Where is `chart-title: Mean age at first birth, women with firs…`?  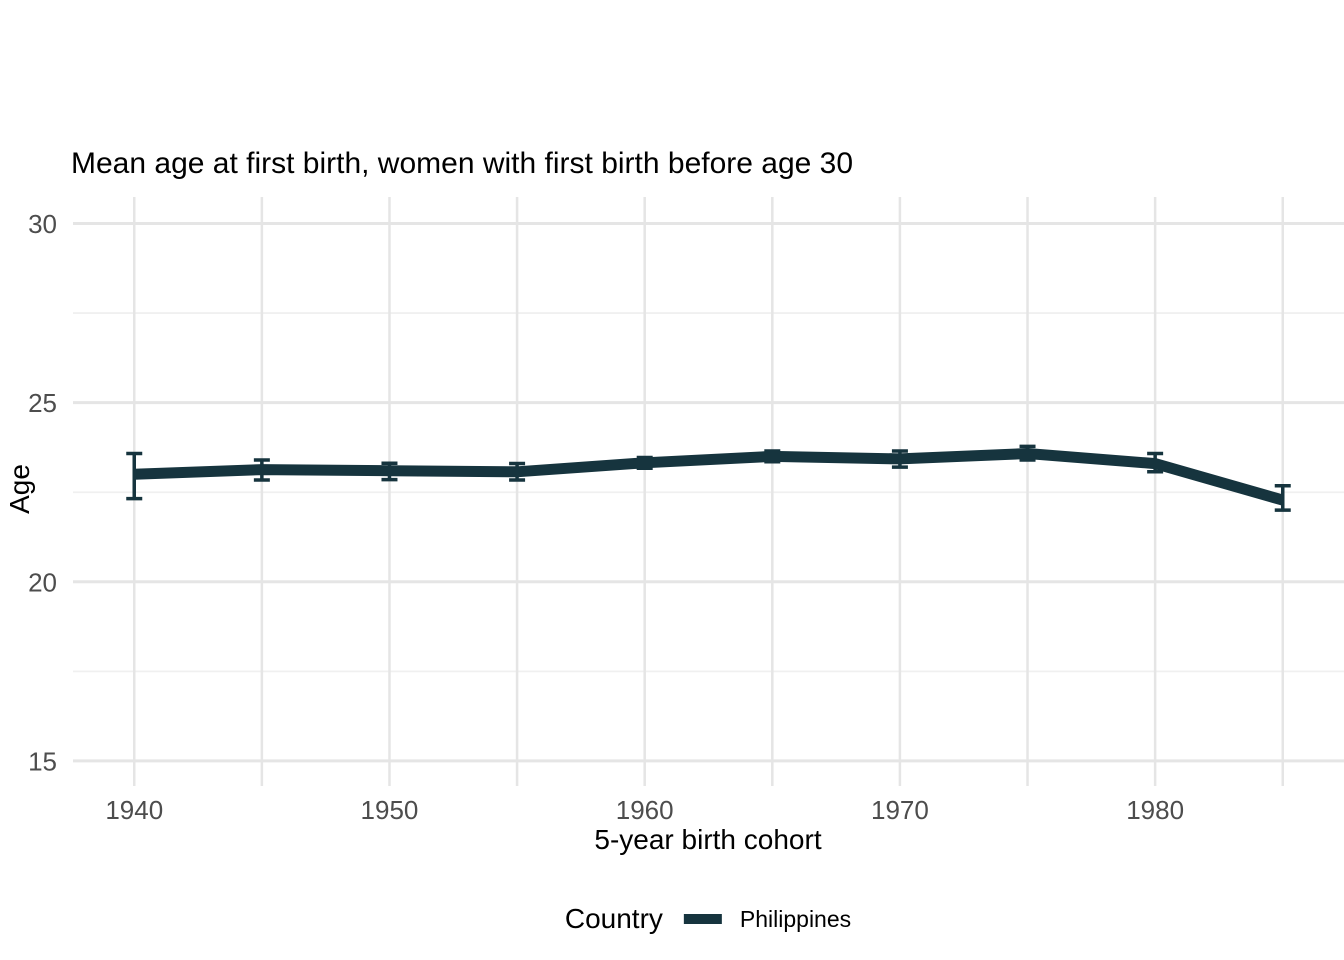 chart-title: Mean age at first birth, women with firs… is located at coordinates (462, 163).